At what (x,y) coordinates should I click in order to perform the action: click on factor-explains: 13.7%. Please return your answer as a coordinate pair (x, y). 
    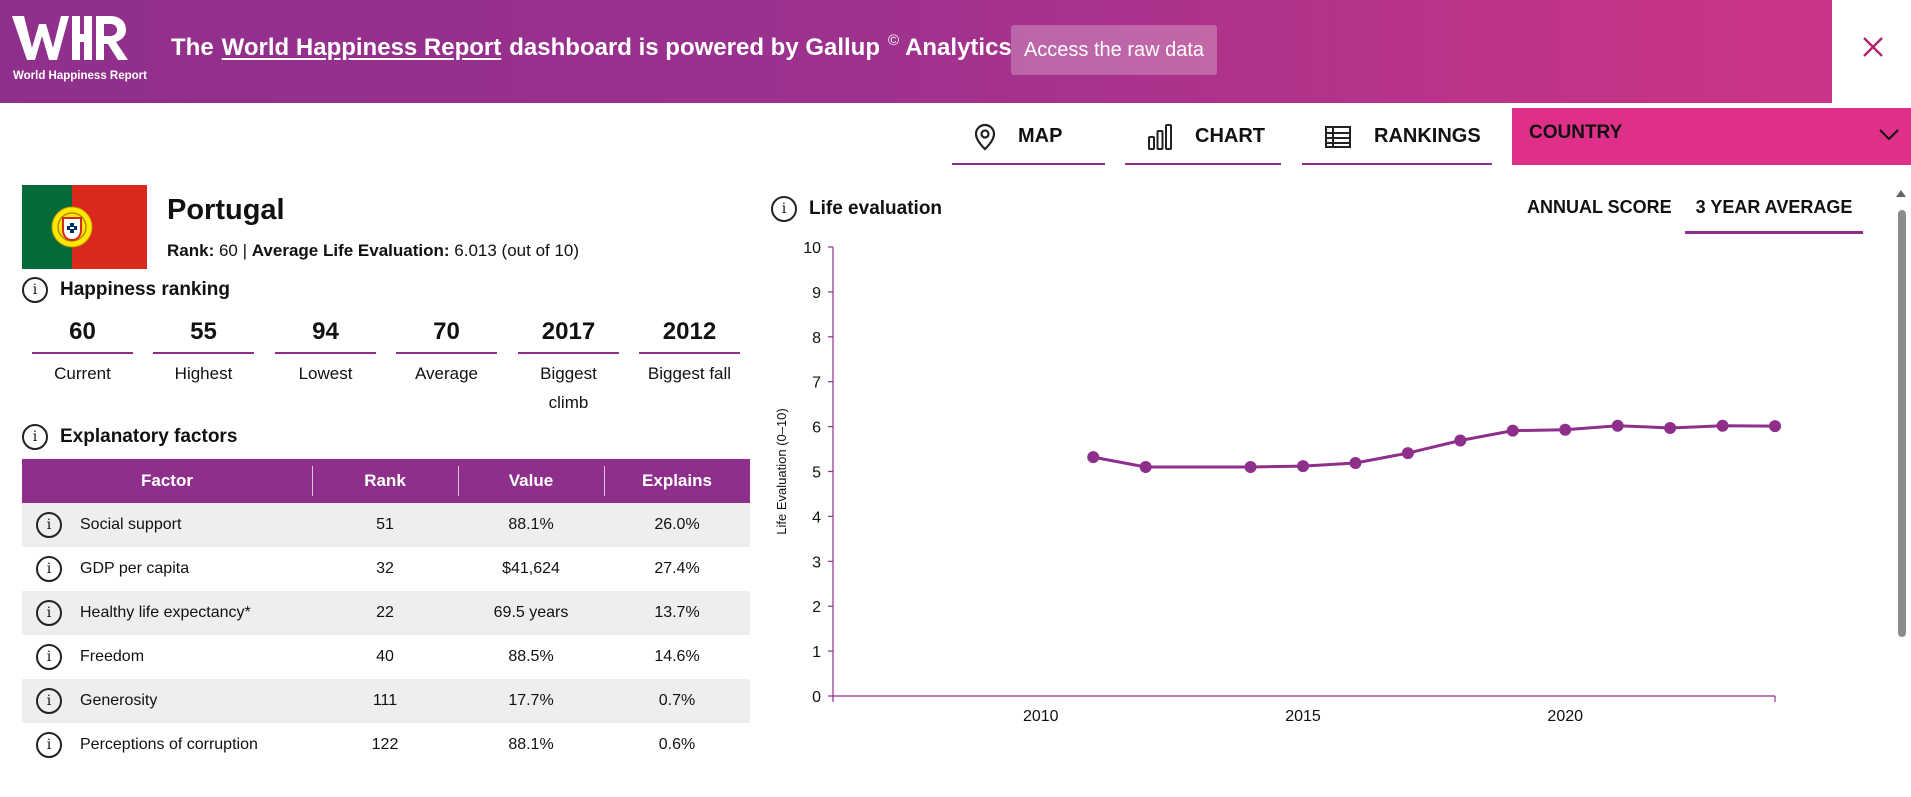
    Looking at the image, I should click on (677, 613).